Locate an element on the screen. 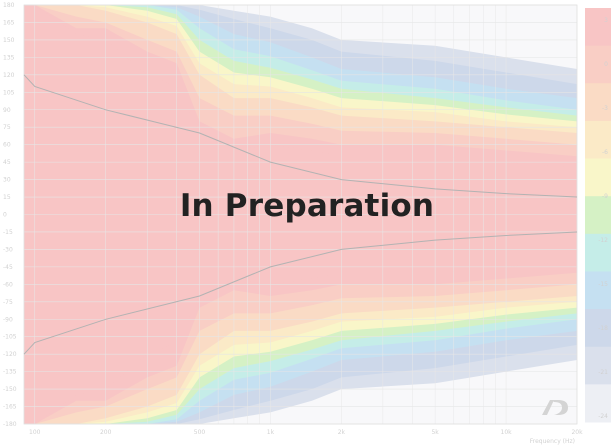  y-tick-label: 135 is located at coordinates (9, 57).